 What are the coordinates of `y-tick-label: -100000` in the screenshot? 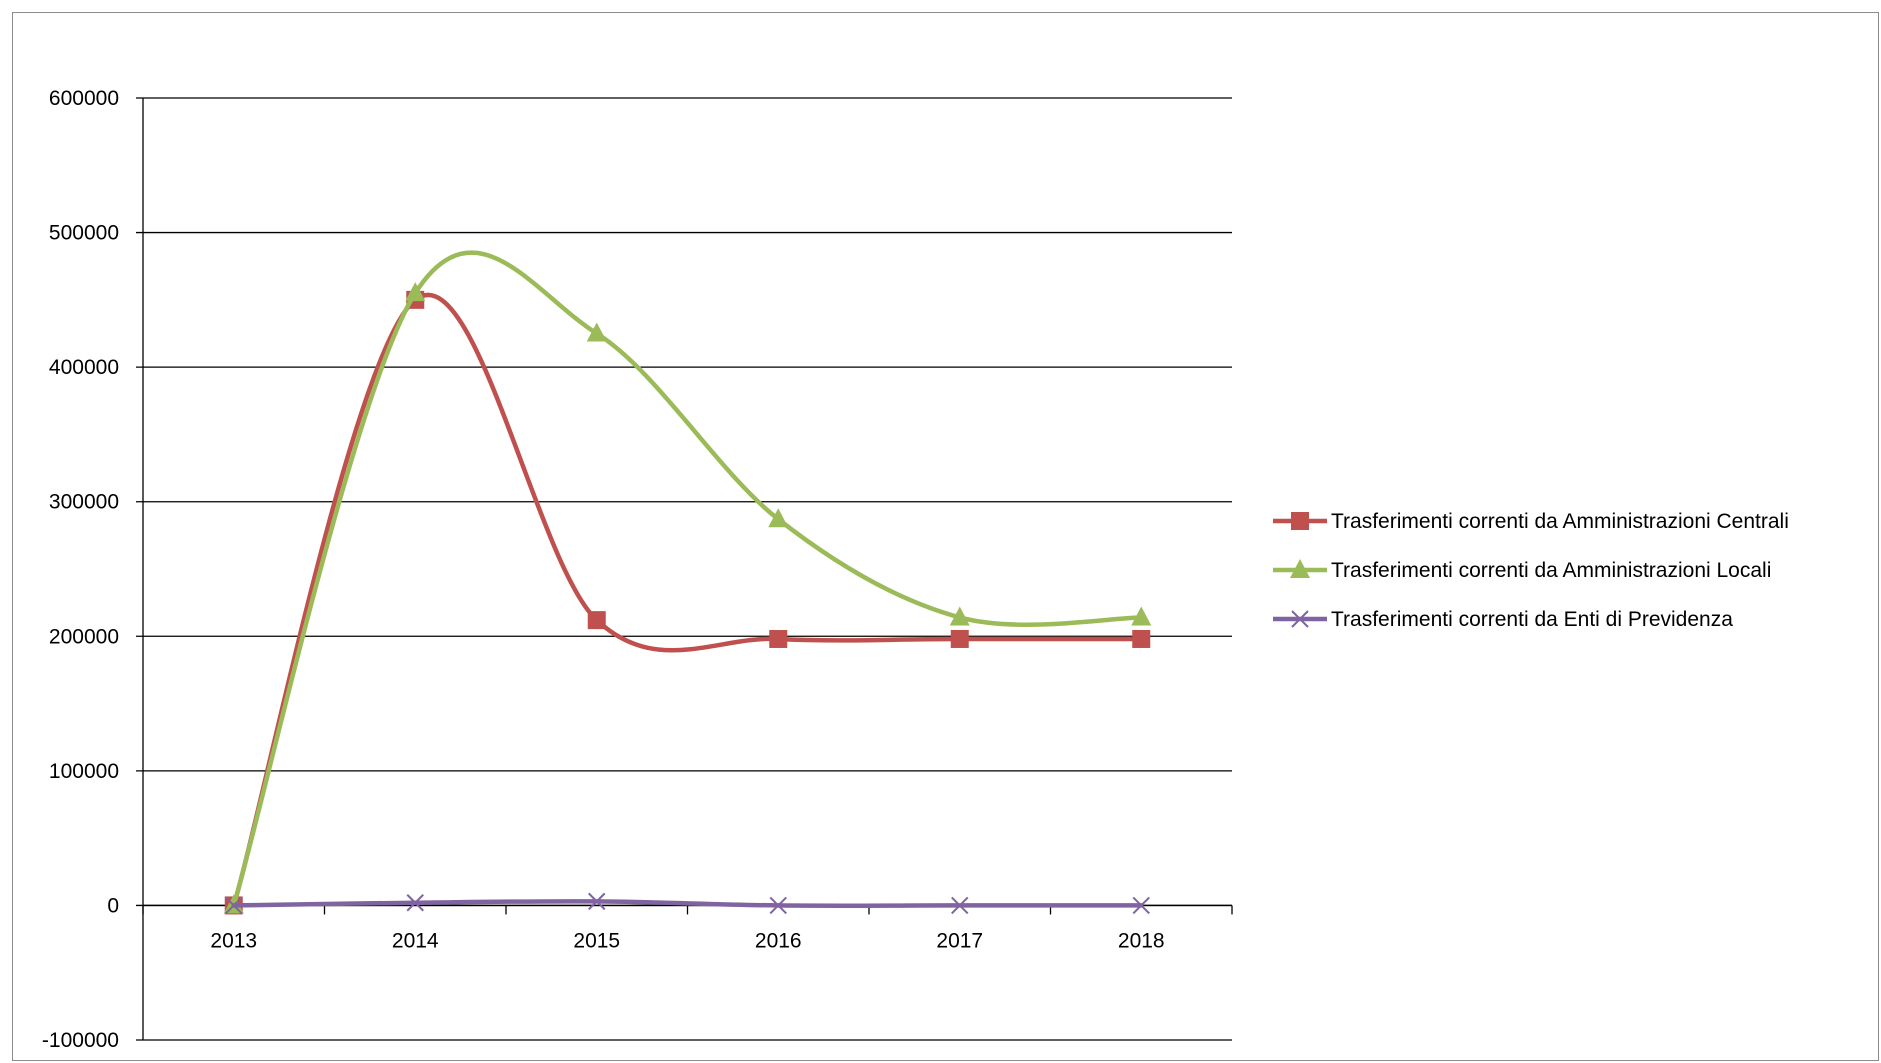 It's located at (80, 1040).